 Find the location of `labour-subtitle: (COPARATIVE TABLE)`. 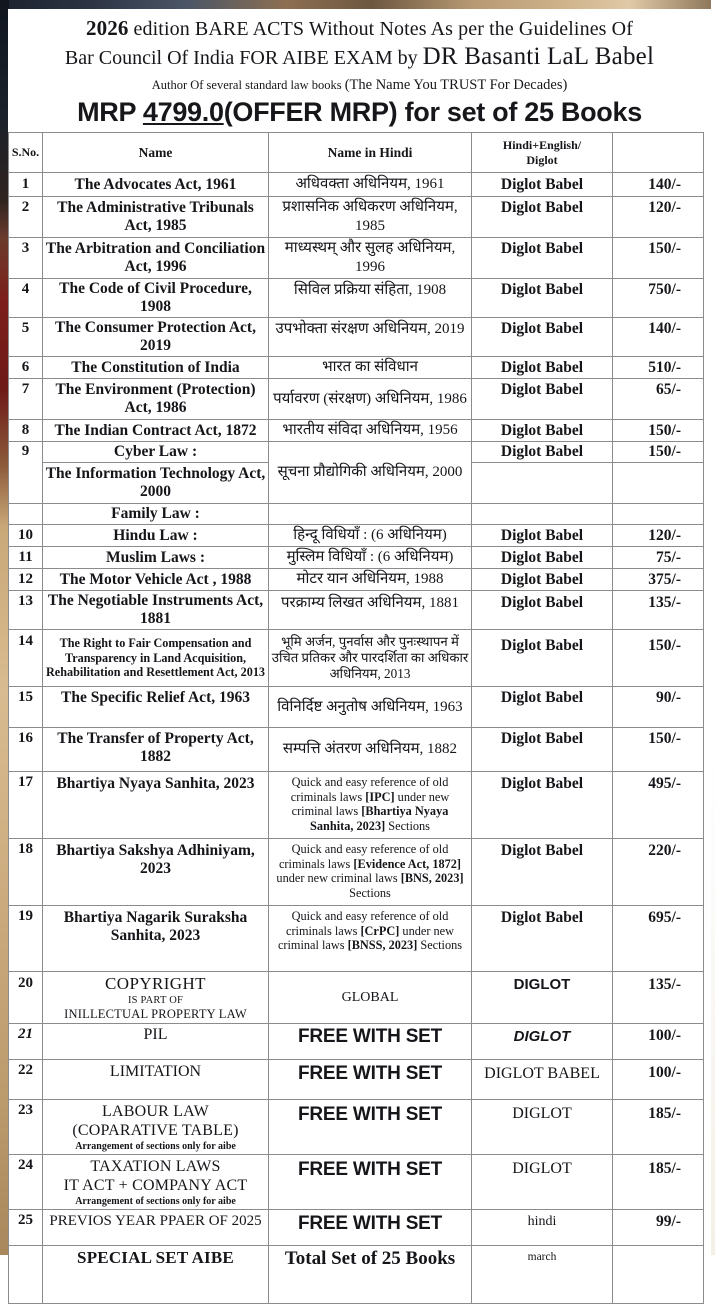

labour-subtitle: (COPARATIVE TABLE) is located at coordinates (155, 1130).